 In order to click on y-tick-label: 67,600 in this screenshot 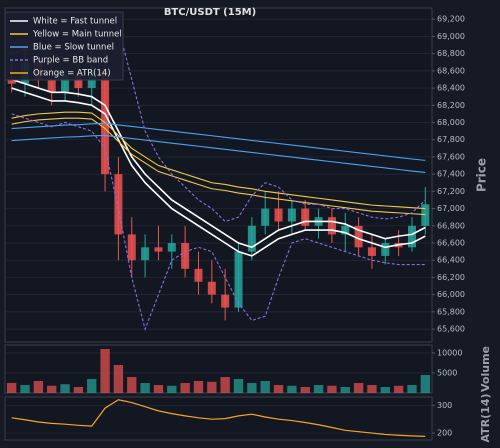, I will do `click(451, 156)`.